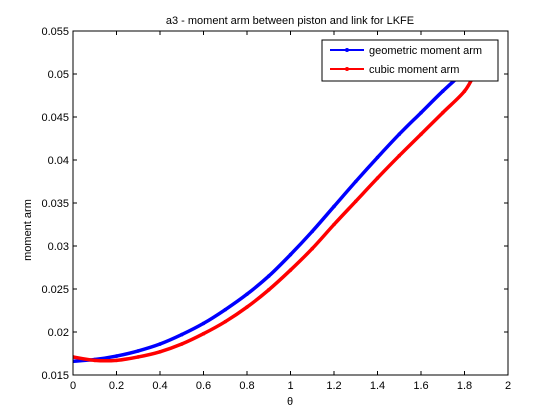 The height and width of the screenshot is (420, 560). Describe the element at coordinates (425, 51) in the screenshot. I see `legend-label-geometric: geometric moment arm` at that location.